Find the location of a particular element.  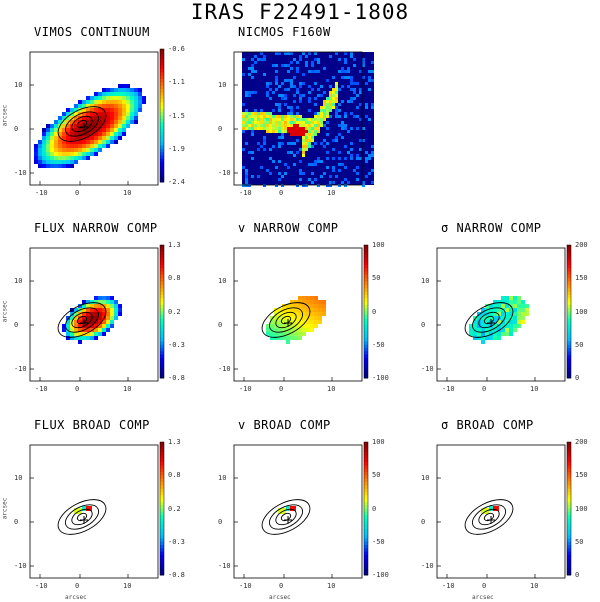

colorbar-label: 0.2 is located at coordinates (174, 508).